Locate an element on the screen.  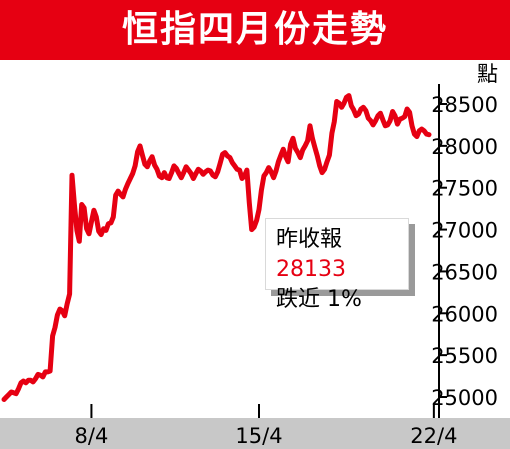
y-tick-label: 27500 is located at coordinates (464, 189).